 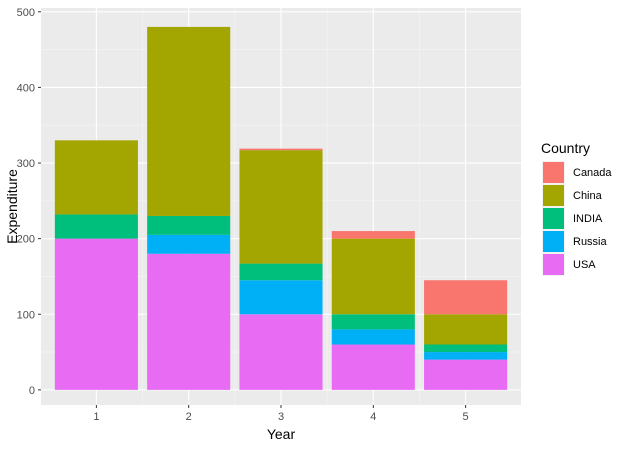 What do you see at coordinates (584, 265) in the screenshot?
I see `legend-label-usa: USA` at bounding box center [584, 265].